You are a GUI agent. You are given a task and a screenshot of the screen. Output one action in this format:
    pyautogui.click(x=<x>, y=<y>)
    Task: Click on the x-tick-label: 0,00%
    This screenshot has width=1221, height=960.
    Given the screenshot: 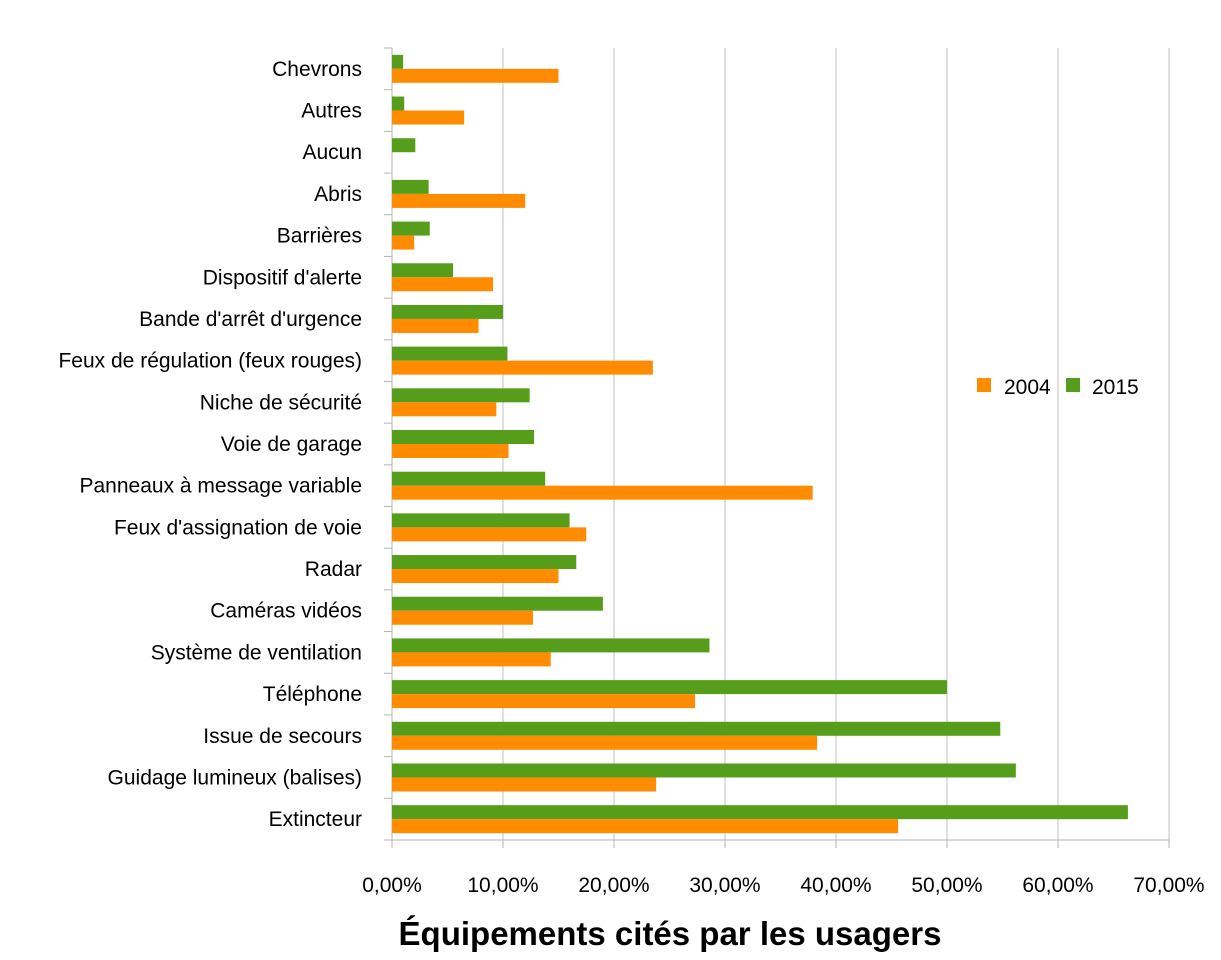 What is the action you would take?
    pyautogui.click(x=392, y=885)
    